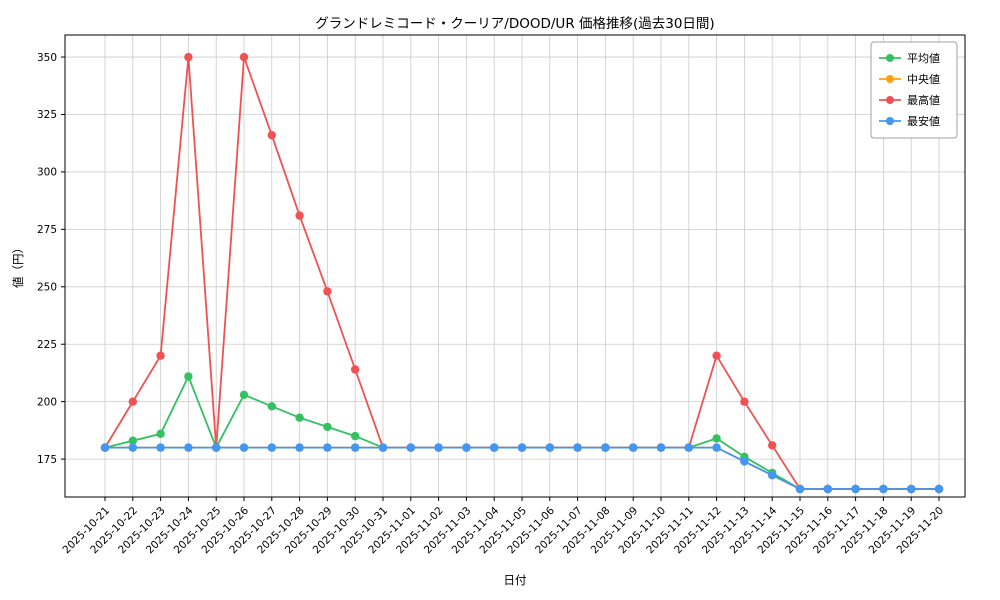 This screenshot has width=1000, height=600. What do you see at coordinates (47, 230) in the screenshot?
I see `svg-text: 275` at bounding box center [47, 230].